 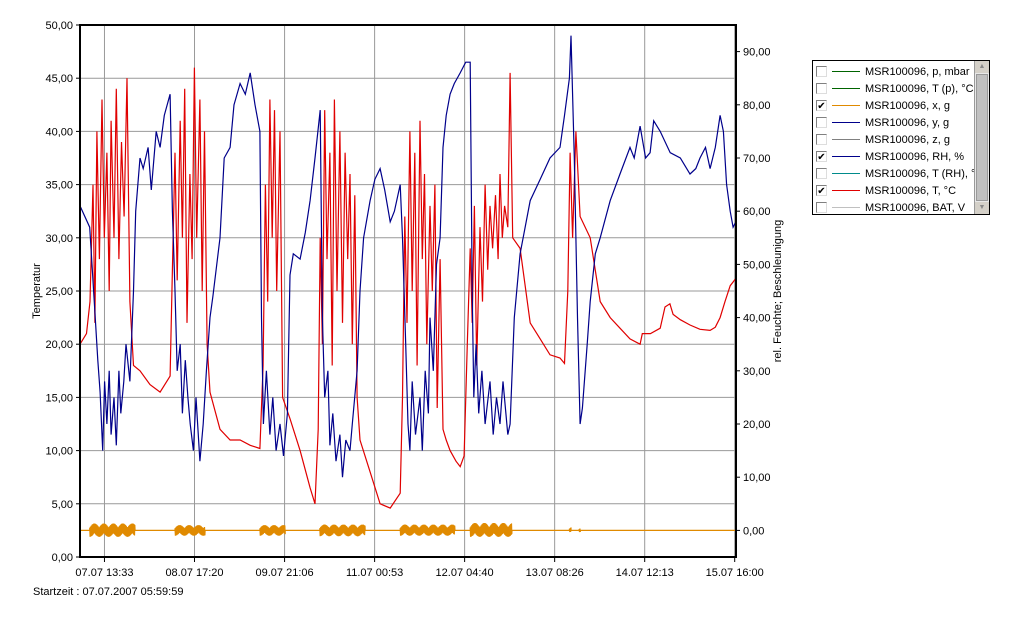 I want to click on x-tick-label: 13.07 08:26, so click(x=555, y=573).